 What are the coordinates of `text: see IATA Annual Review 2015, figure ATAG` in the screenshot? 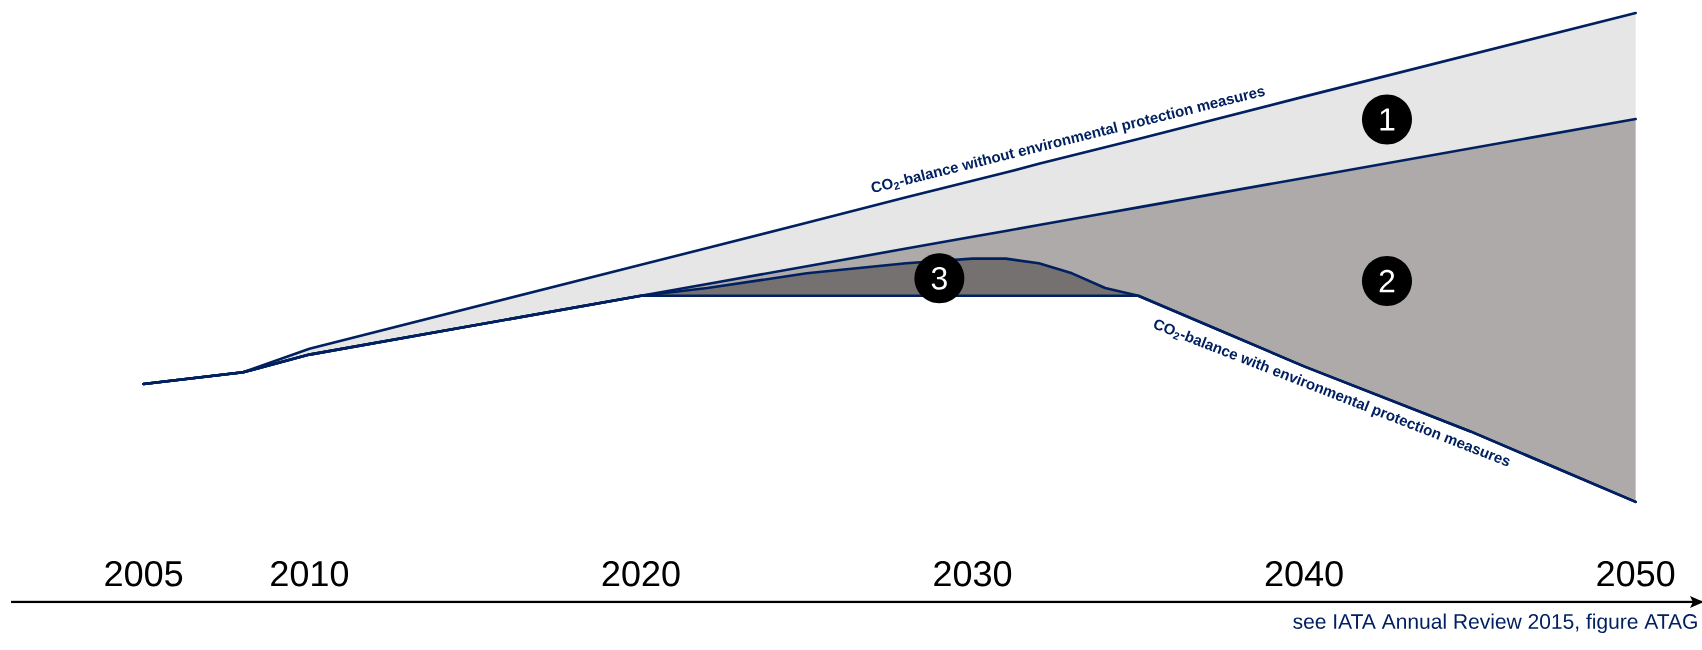 It's located at (1495, 623).